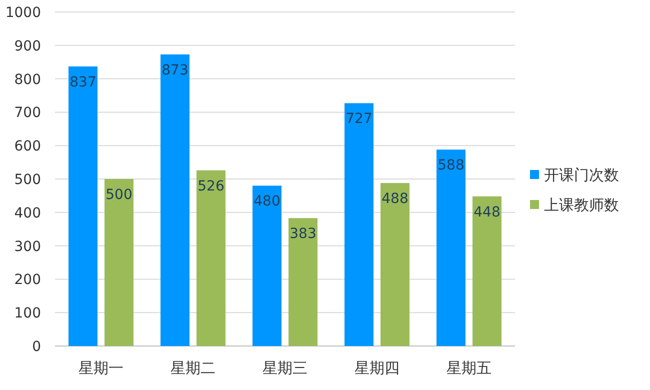  I want to click on data-label: 526, so click(211, 186).